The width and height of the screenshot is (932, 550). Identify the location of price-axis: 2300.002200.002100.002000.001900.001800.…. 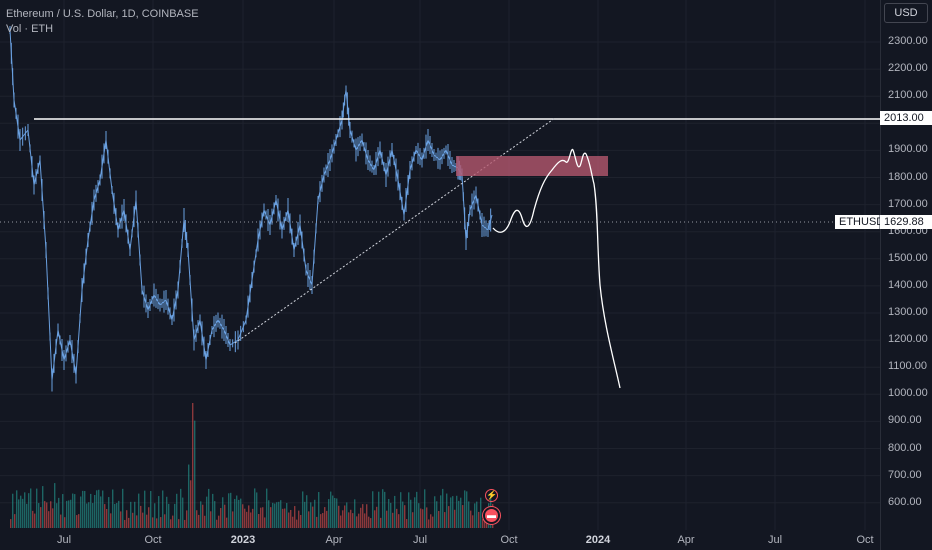
(906, 275).